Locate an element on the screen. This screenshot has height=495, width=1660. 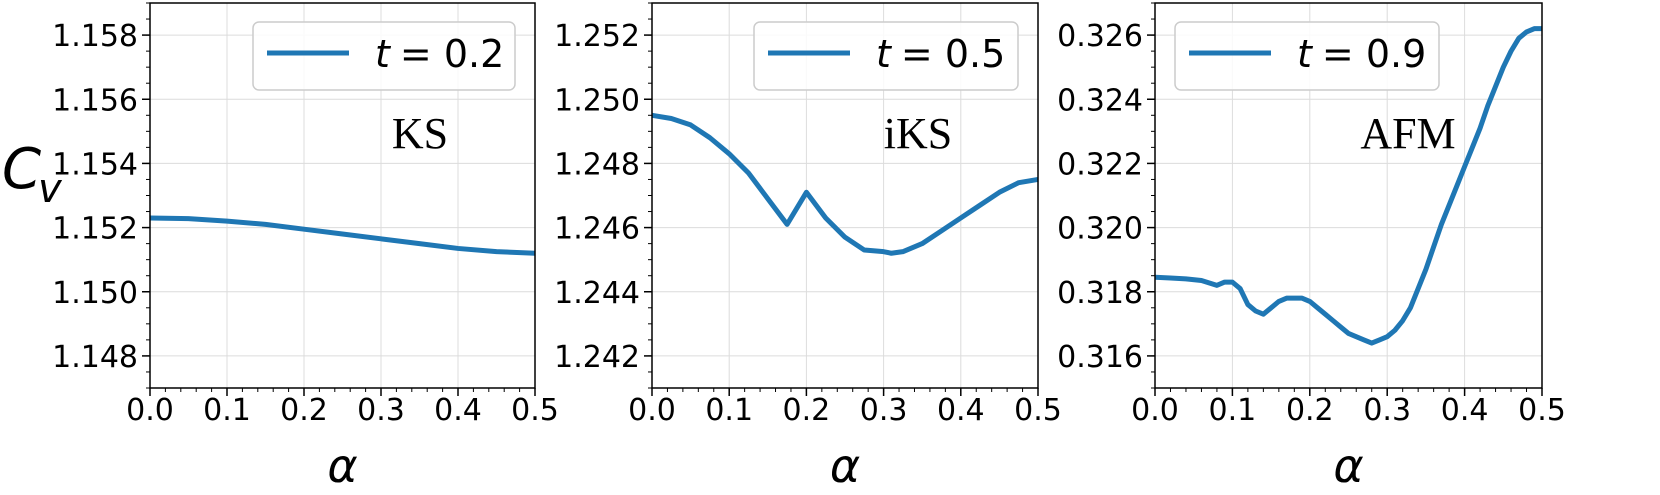
y-tick-label: 0.324 is located at coordinates (1100, 100).